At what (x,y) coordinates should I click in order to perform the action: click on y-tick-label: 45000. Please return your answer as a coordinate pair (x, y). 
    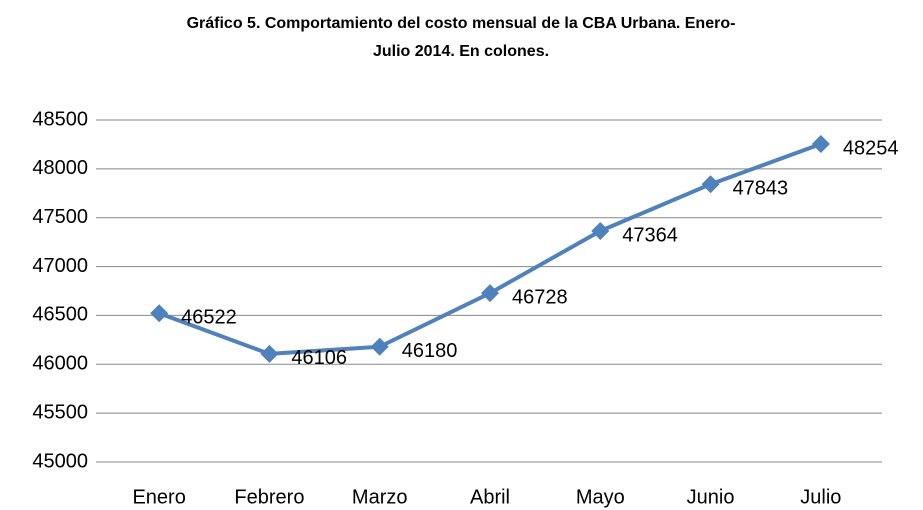
    Looking at the image, I should click on (60, 461).